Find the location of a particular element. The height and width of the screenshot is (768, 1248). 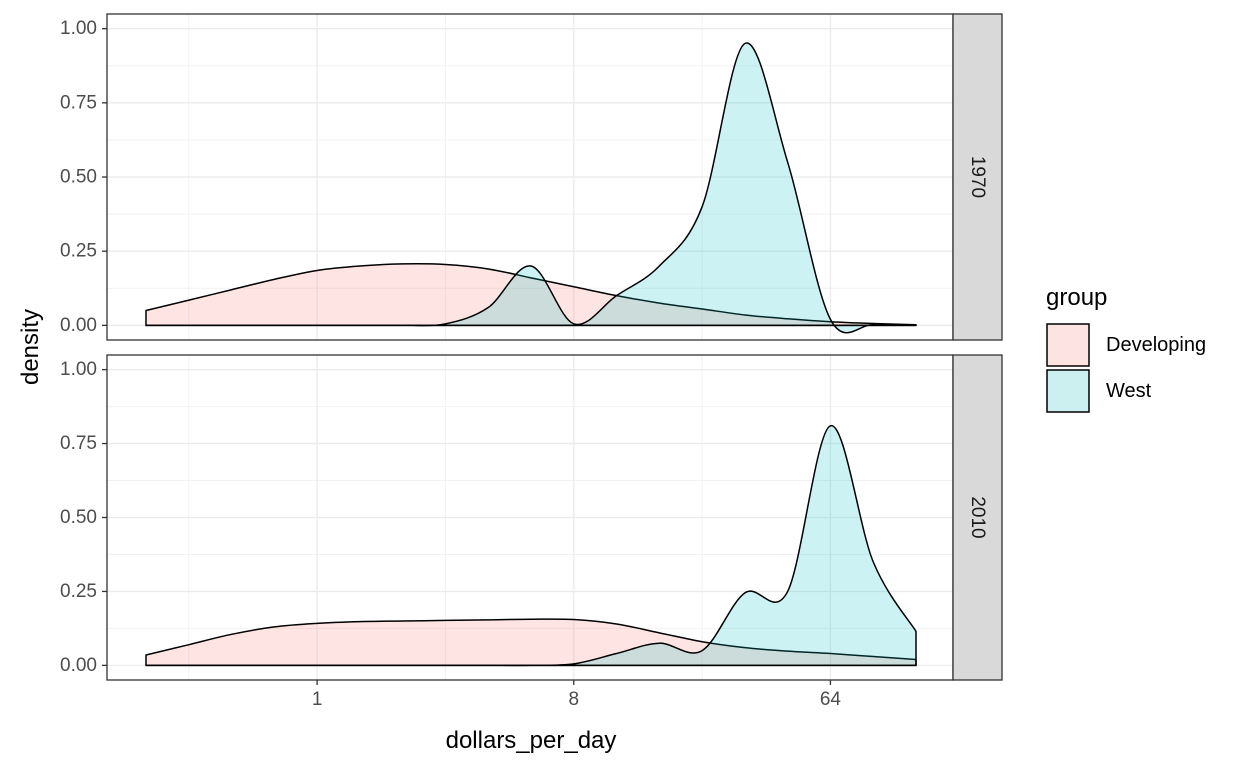

legend-label-developing: Developing is located at coordinates (1156, 345).